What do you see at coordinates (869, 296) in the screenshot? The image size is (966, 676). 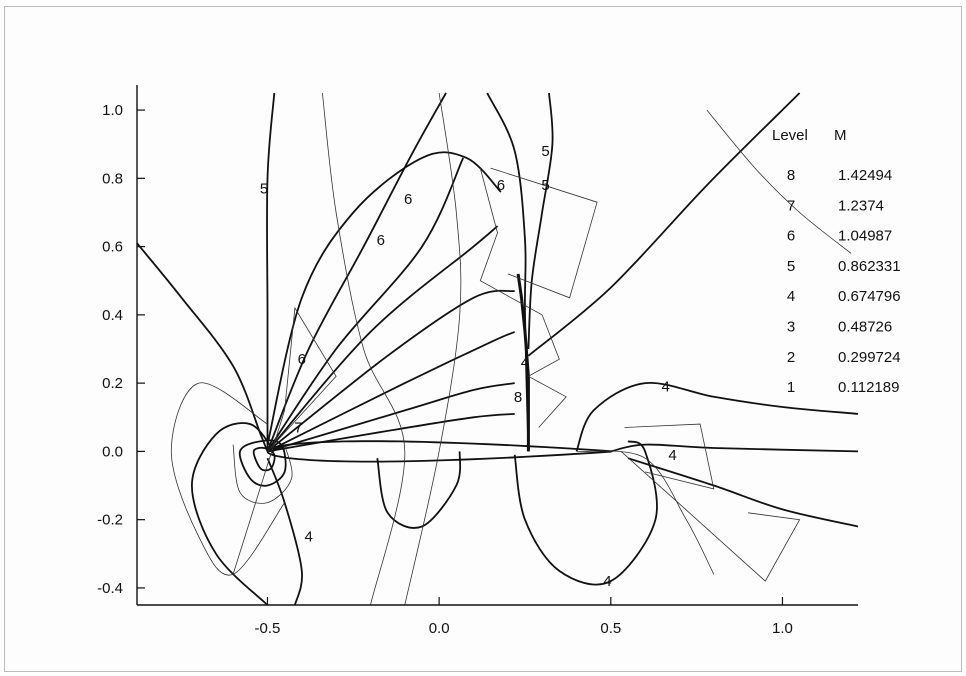 I see `legend-mach-value: 0.674796` at bounding box center [869, 296].